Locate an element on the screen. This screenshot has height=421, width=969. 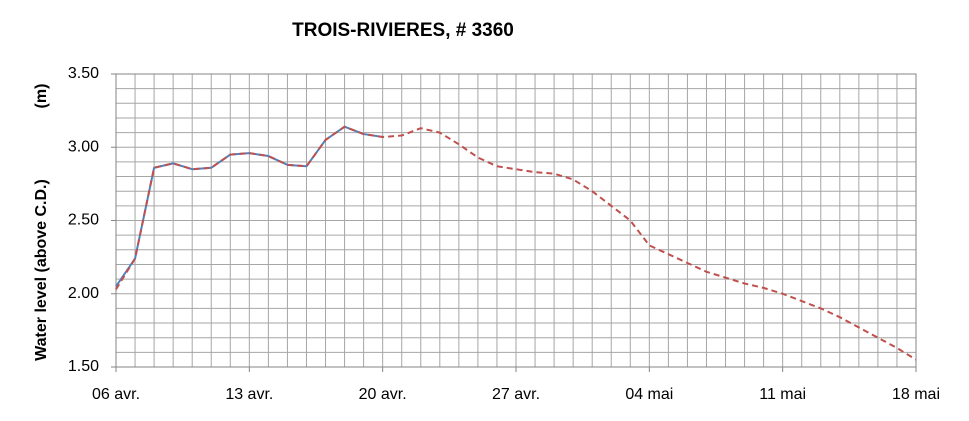
y-axis-label: Water level (above C.D.) is located at coordinates (41, 270).